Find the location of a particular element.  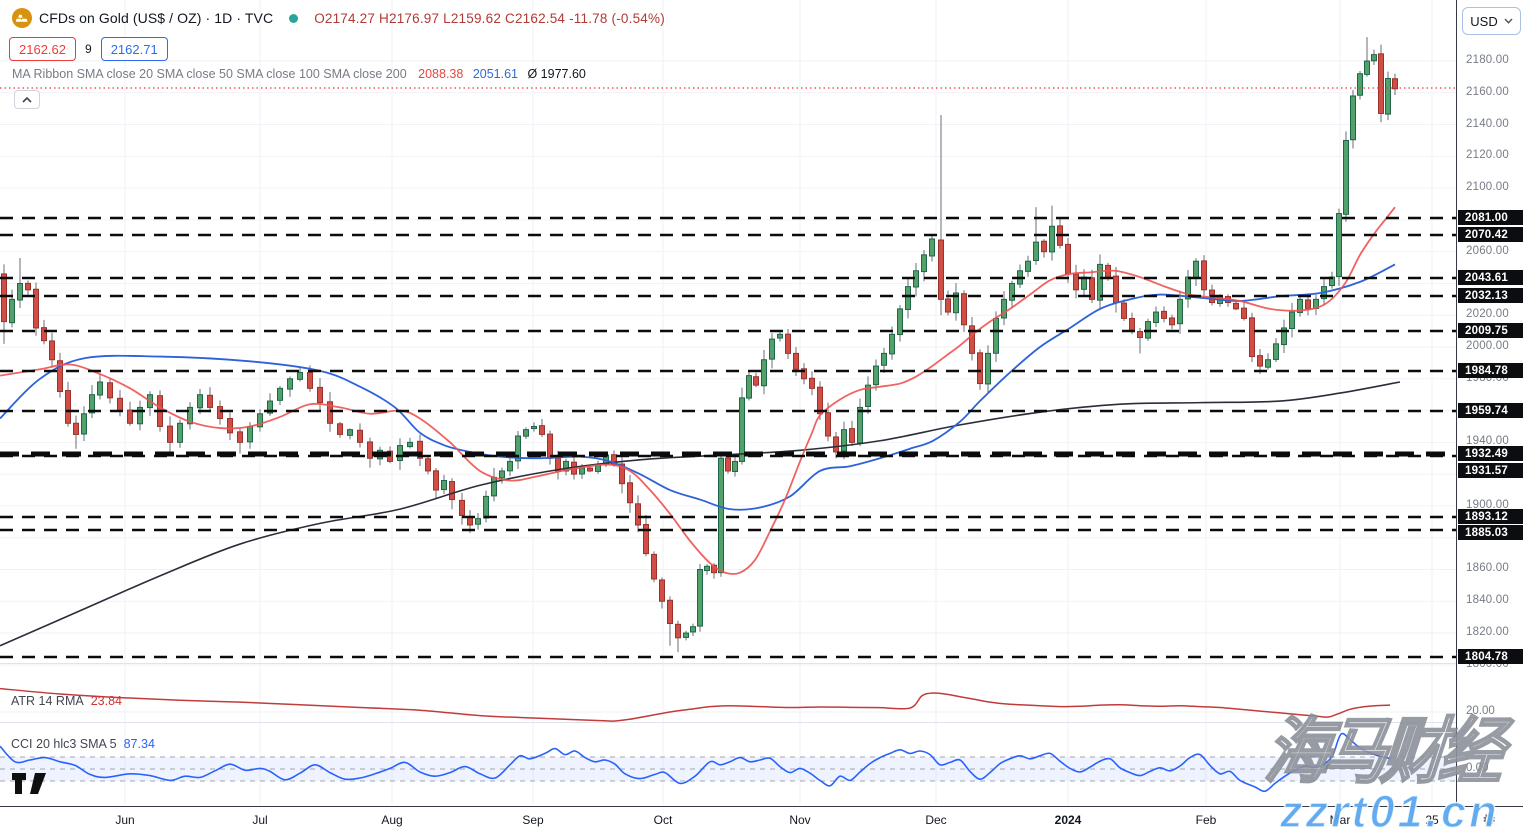

price-tick-label: 2000.00 is located at coordinates (1487, 346).